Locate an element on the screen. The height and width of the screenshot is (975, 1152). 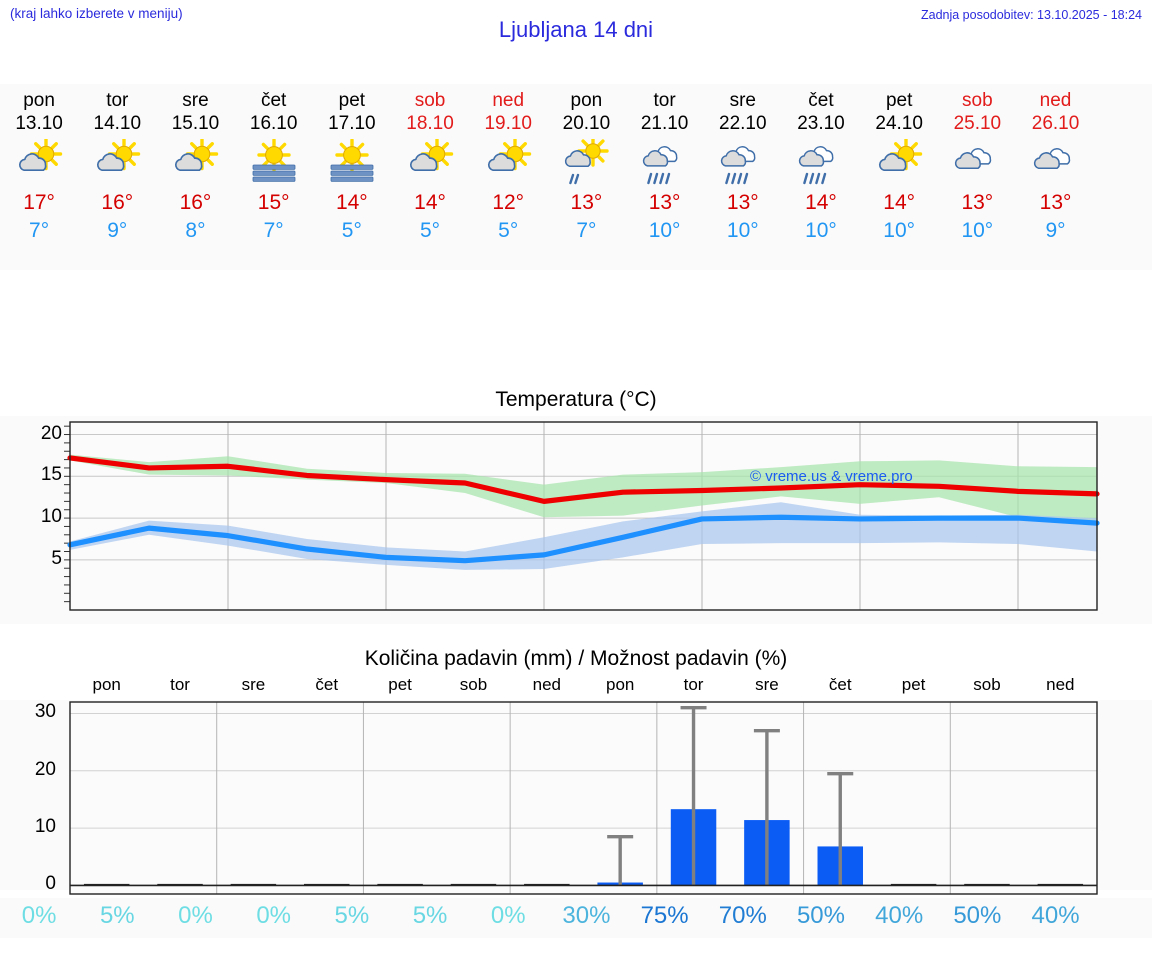
temperature-y-axis-tick: 15 is located at coordinates (51, 475).